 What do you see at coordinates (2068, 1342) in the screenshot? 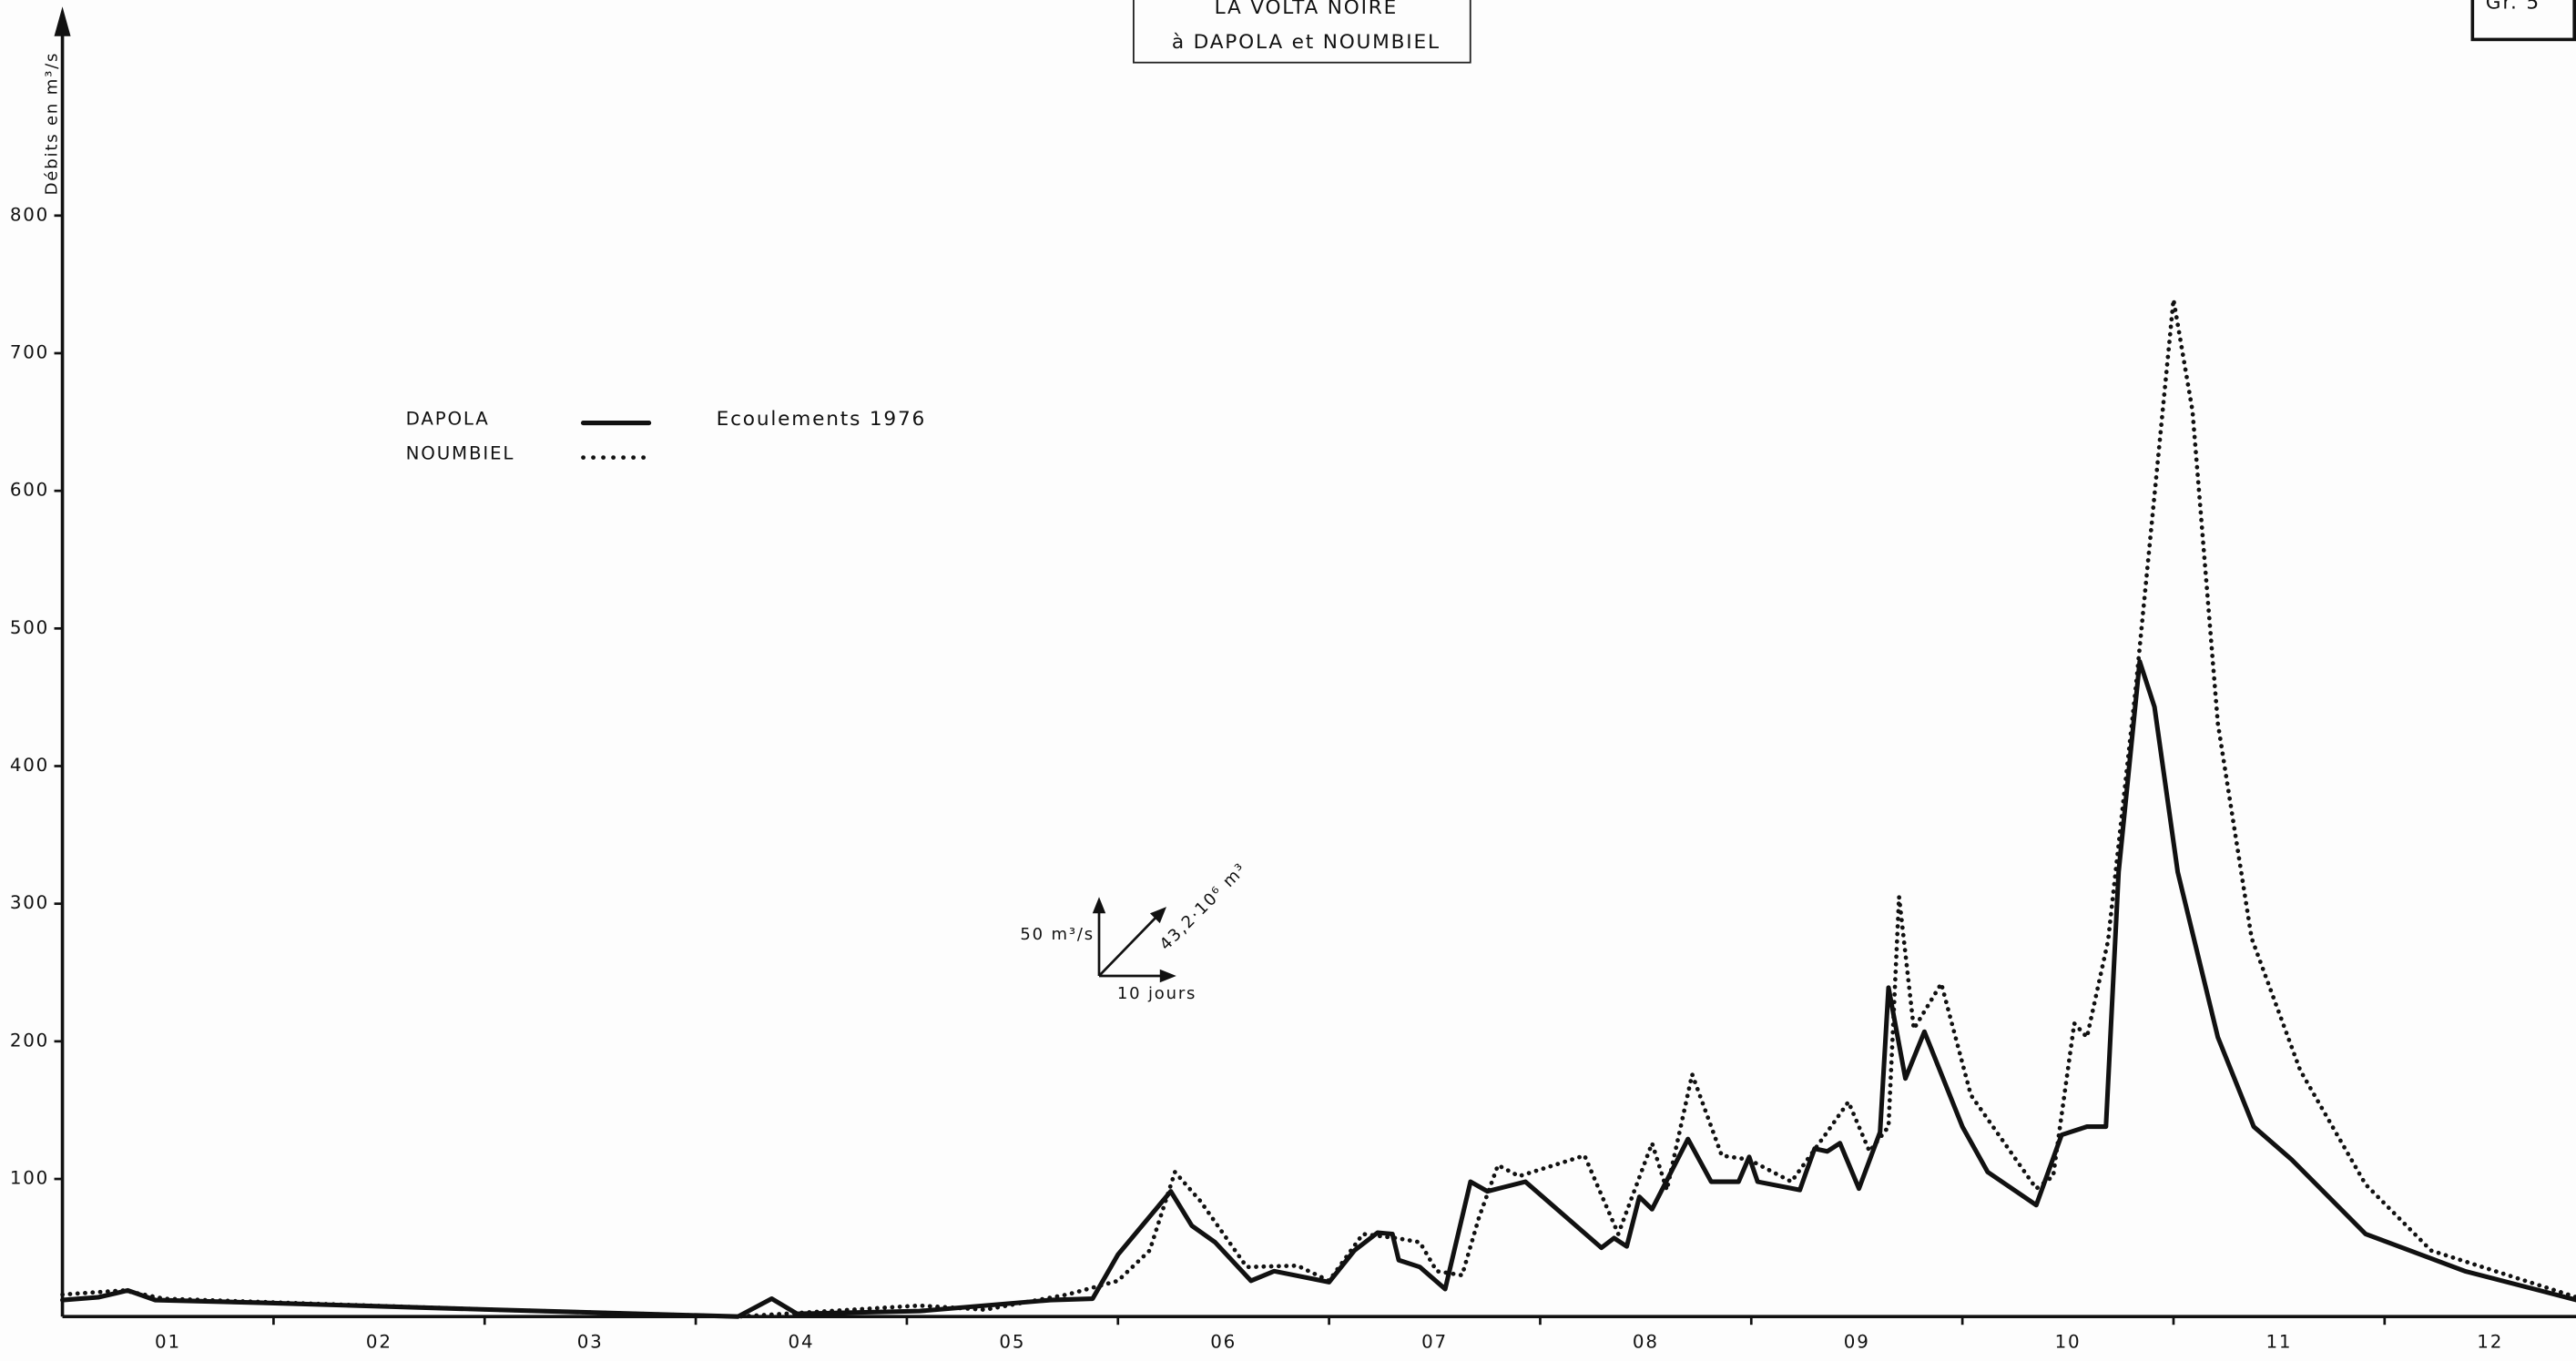
I see `x-tick-label: 10` at bounding box center [2068, 1342].